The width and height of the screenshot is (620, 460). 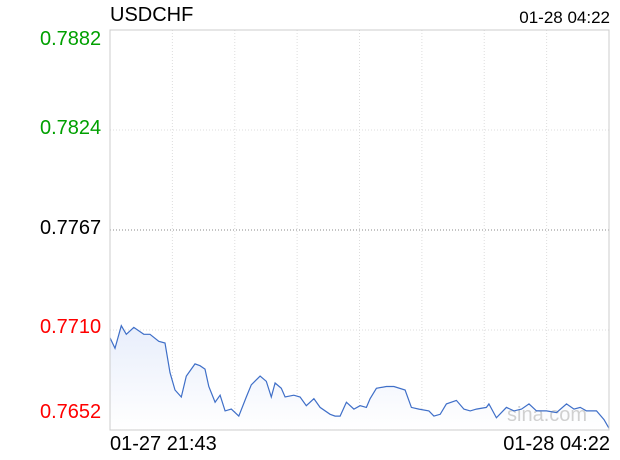 I want to click on symbol-title: USDCHF, so click(x=152, y=15).